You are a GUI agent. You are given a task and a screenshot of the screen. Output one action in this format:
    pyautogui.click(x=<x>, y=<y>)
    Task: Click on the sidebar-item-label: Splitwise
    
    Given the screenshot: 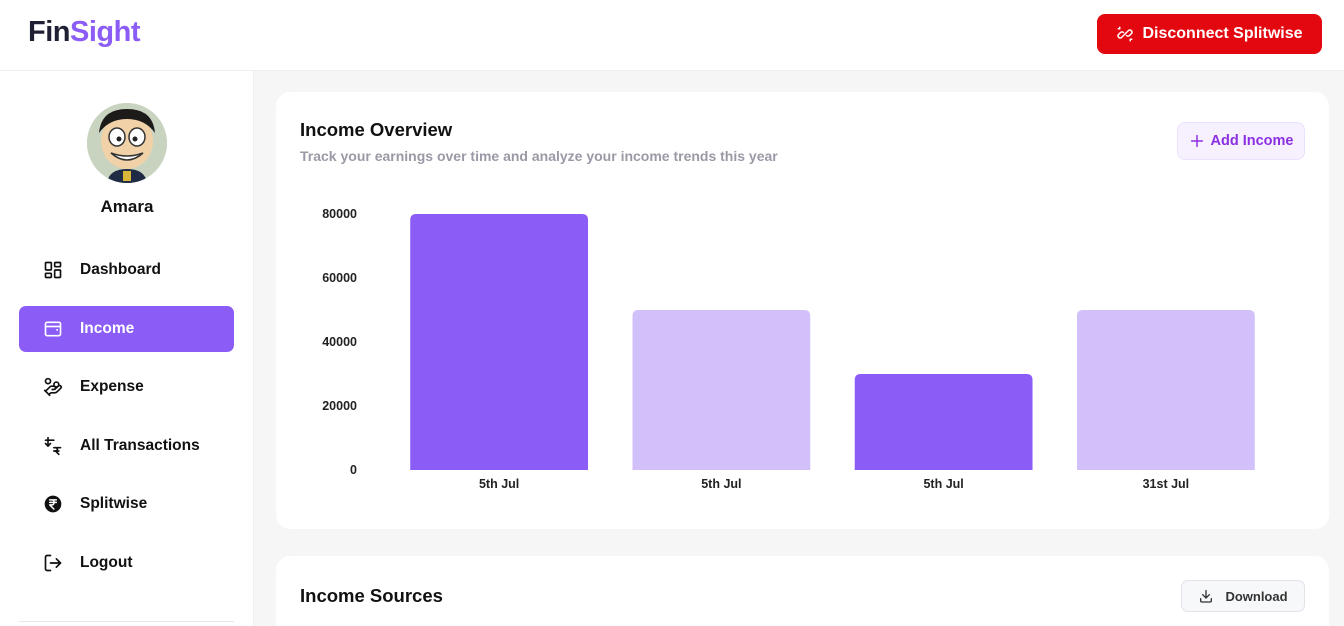 What is the action you would take?
    pyautogui.click(x=114, y=503)
    